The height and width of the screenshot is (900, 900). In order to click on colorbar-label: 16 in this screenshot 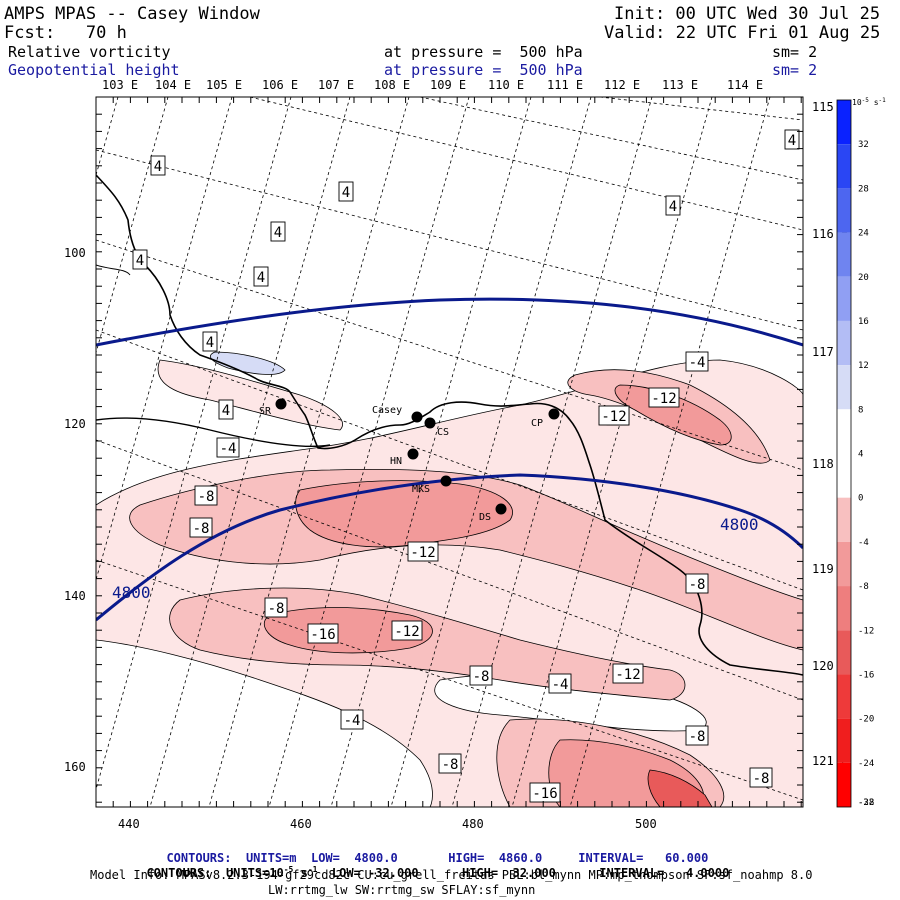, I will do `click(863, 322)`.